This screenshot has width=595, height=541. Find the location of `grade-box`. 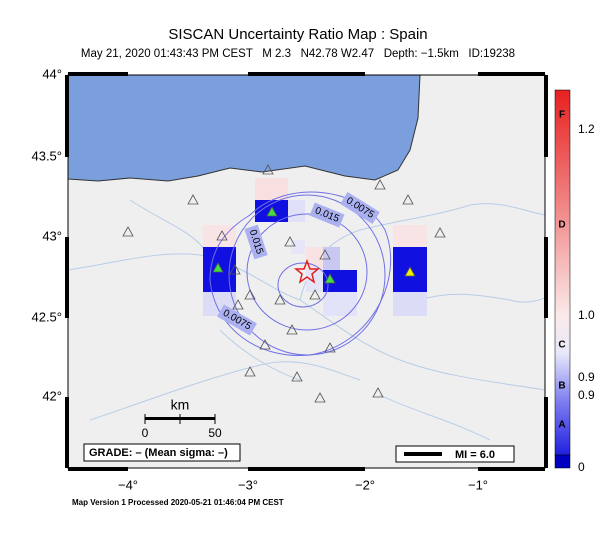

grade-box is located at coordinates (162, 452).